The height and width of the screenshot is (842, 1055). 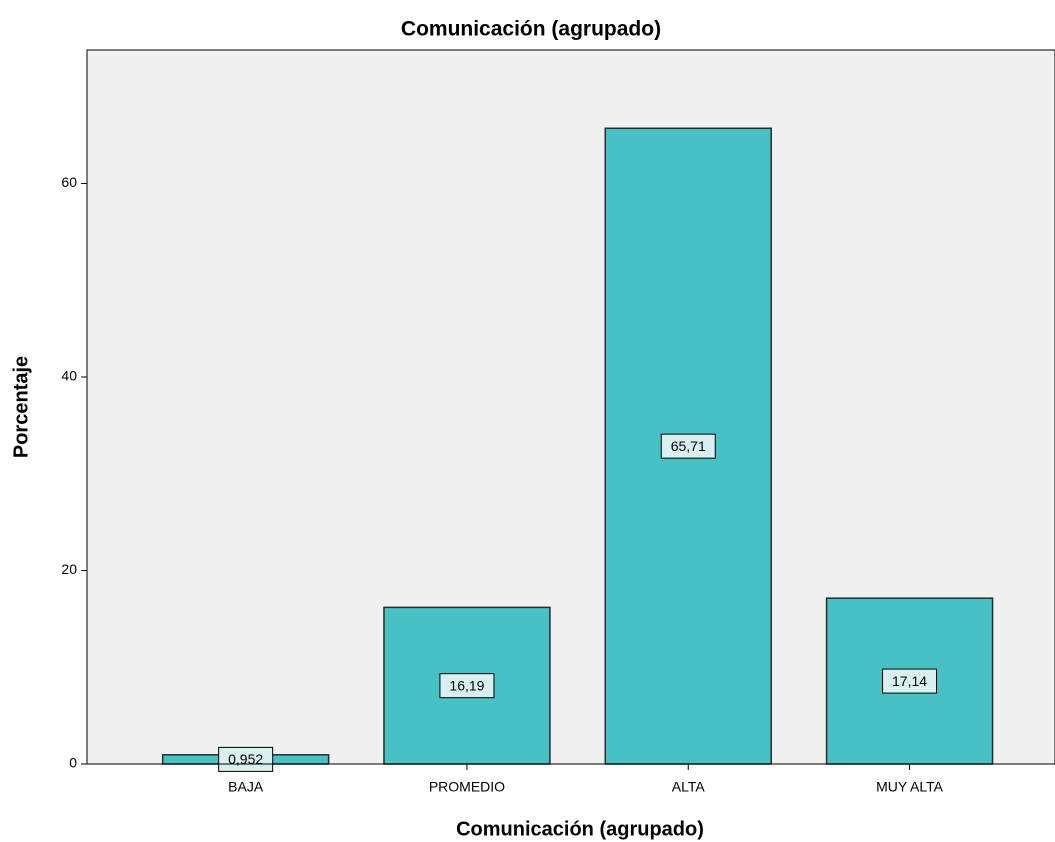 What do you see at coordinates (21, 407) in the screenshot?
I see `y-axis-title: Porcentaje` at bounding box center [21, 407].